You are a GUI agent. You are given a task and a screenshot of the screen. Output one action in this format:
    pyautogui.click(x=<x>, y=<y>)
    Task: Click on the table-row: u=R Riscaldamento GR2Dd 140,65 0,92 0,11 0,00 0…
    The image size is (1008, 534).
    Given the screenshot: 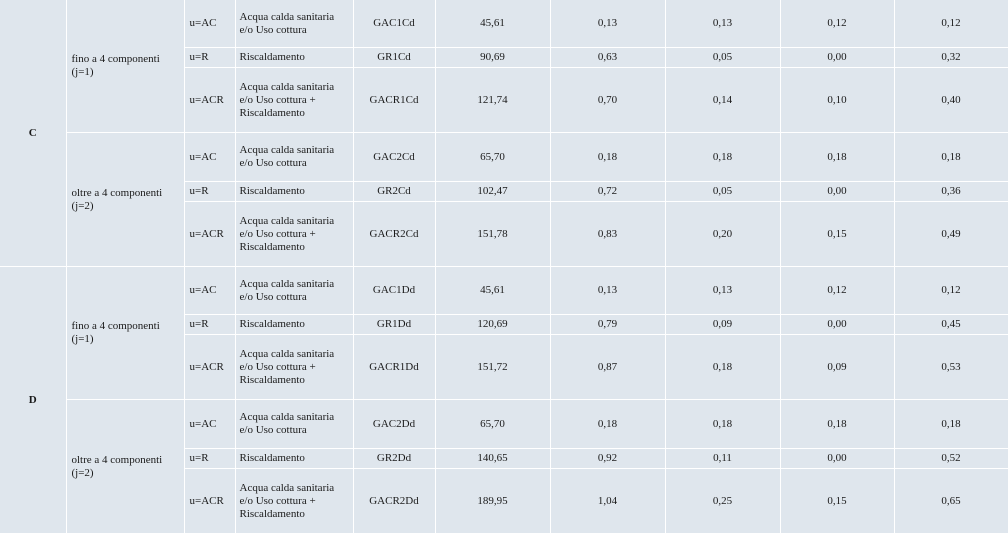 What is the action you would take?
    pyautogui.click(x=504, y=458)
    